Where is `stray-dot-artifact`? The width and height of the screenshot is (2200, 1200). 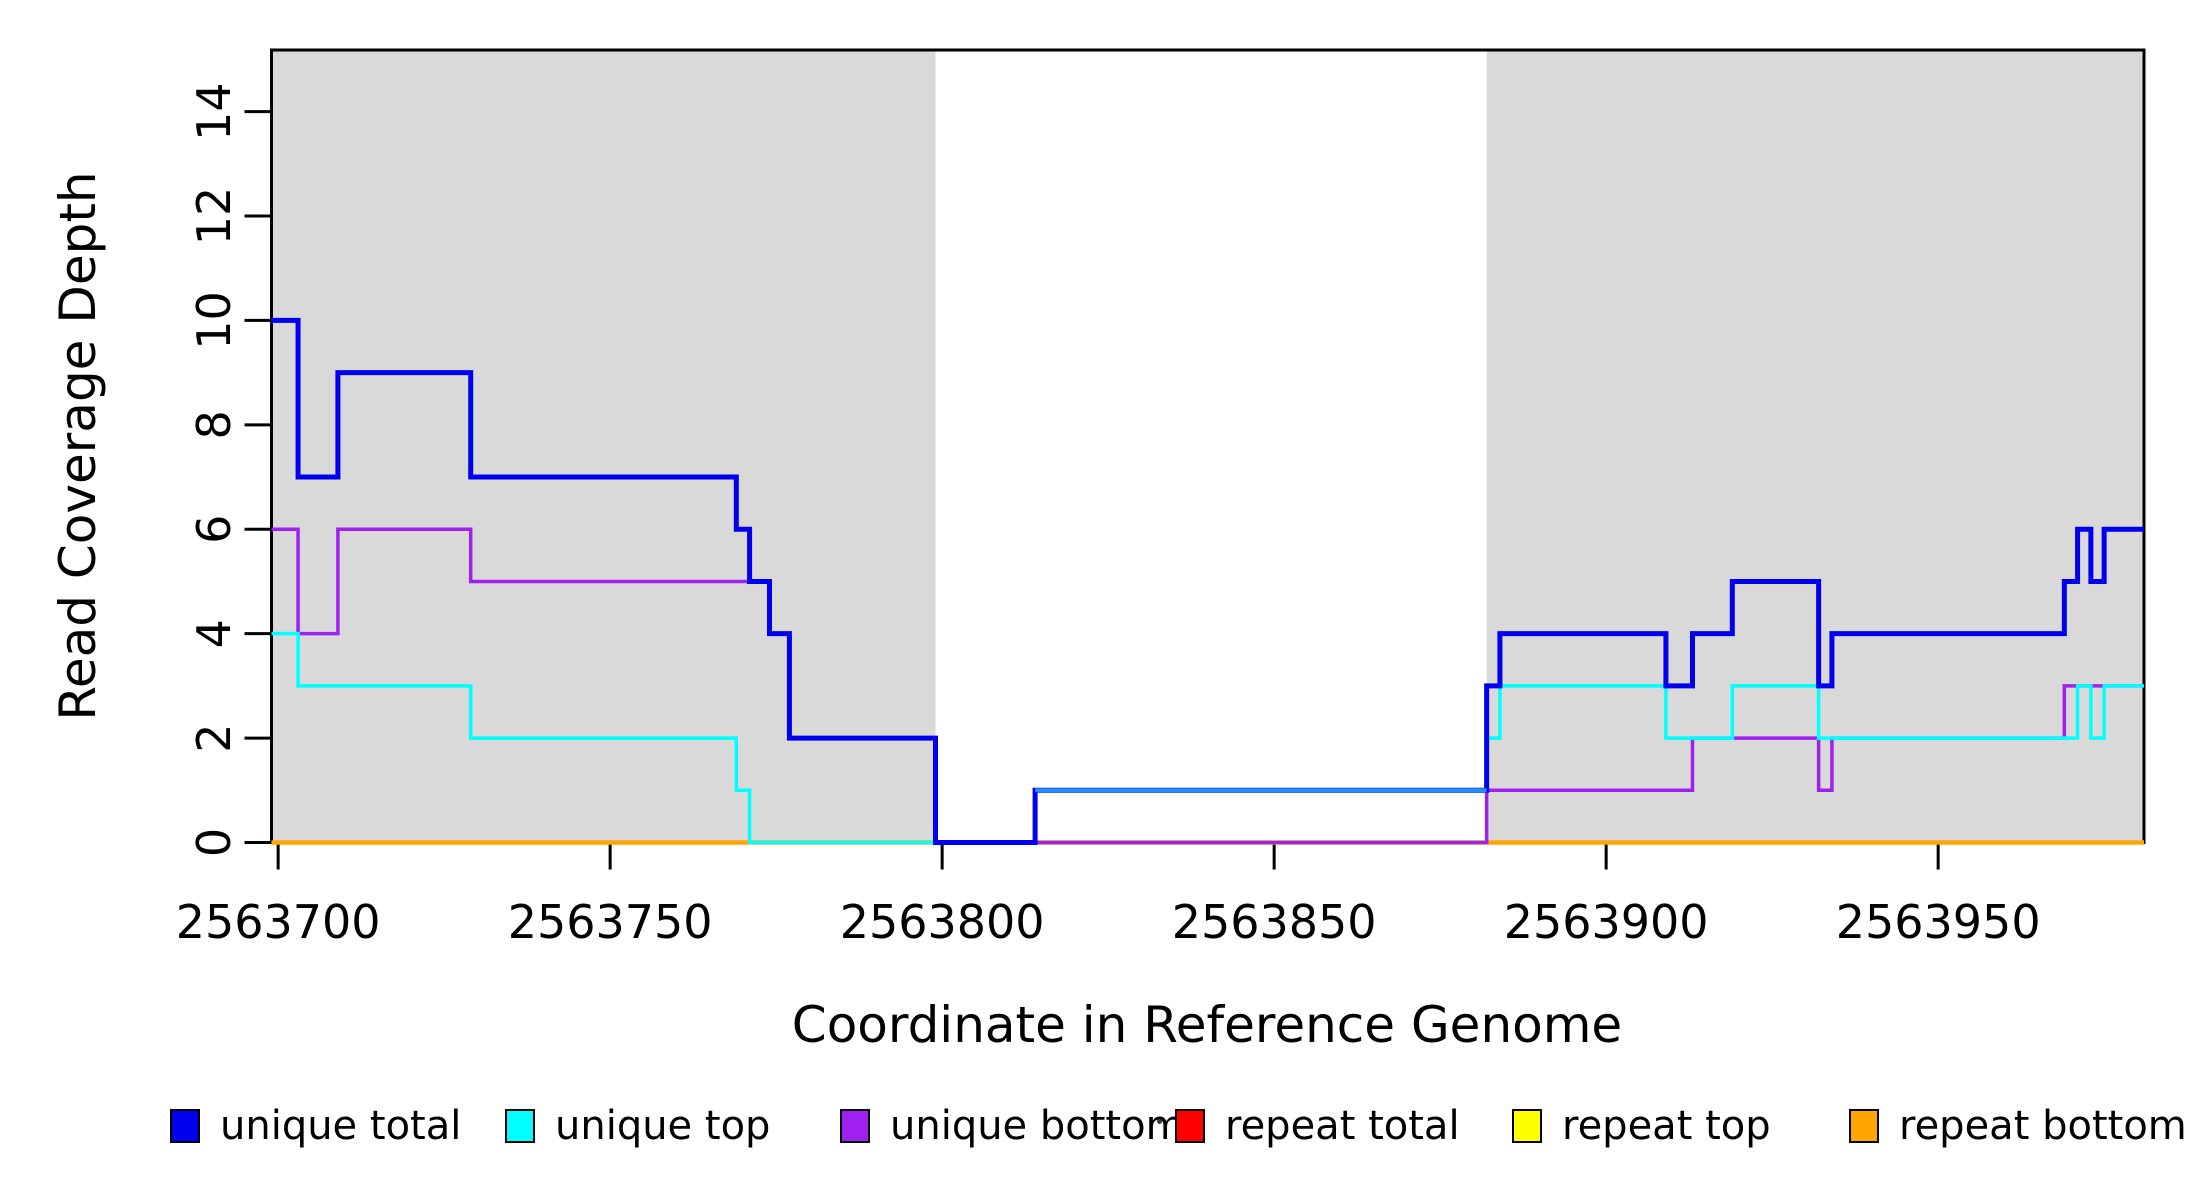 stray-dot-artifact is located at coordinates (1159, 1121).